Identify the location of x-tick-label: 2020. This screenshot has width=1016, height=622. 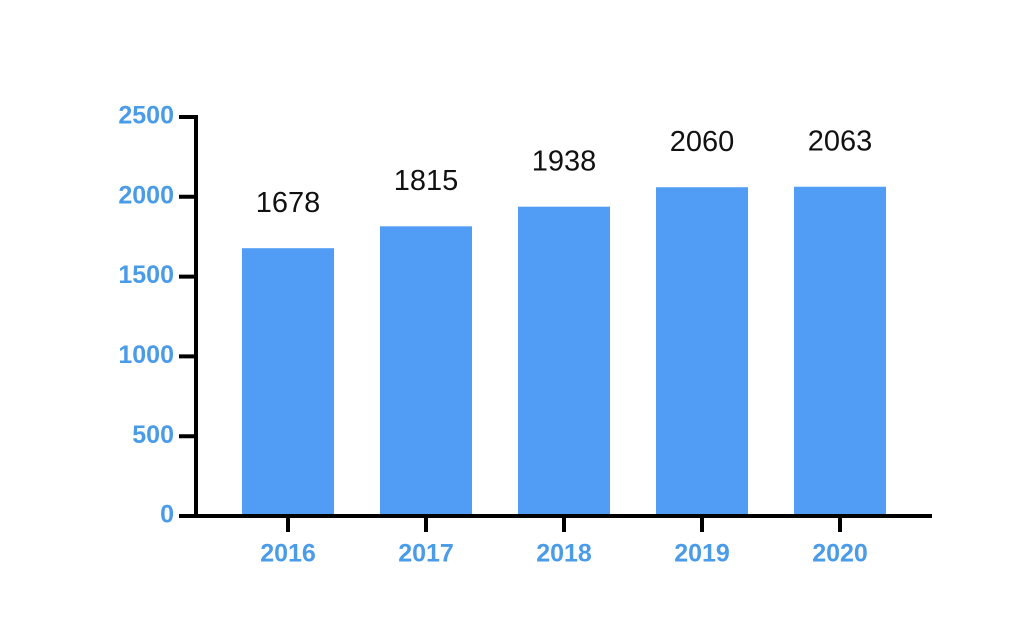
(840, 554).